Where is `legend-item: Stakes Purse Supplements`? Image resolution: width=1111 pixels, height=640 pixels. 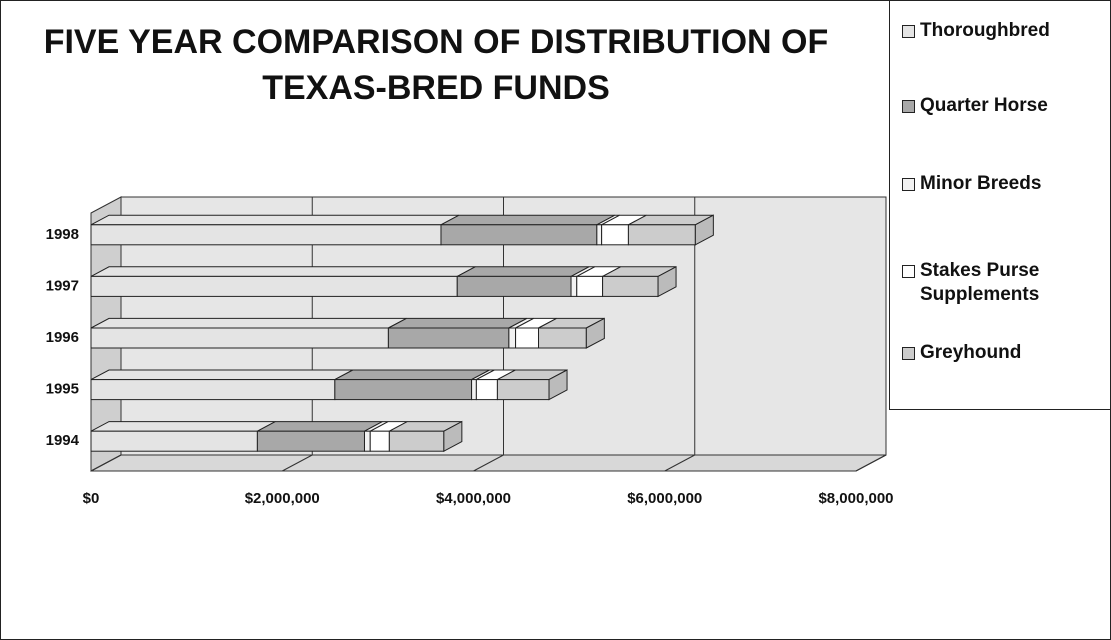 legend-item: Stakes Purse Supplements is located at coordinates (1004, 283).